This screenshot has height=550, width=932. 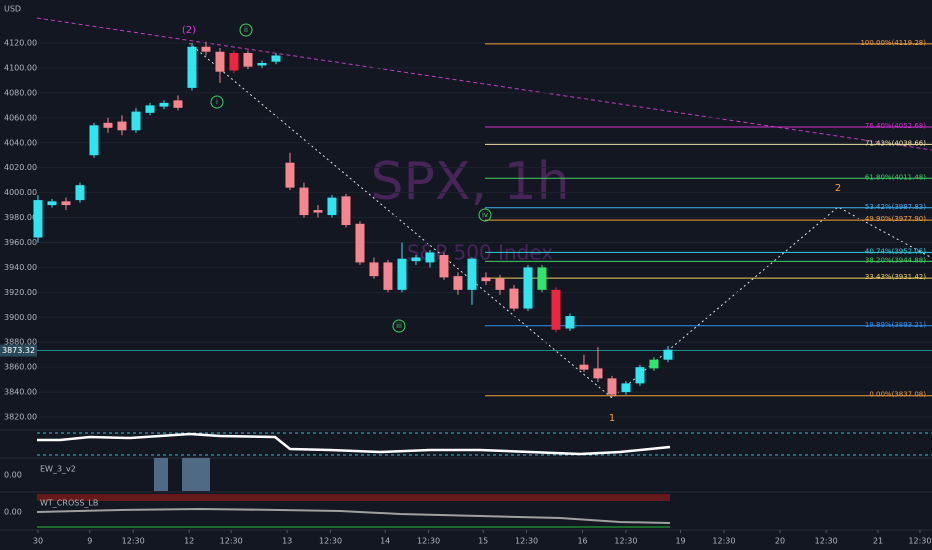 I want to click on y-tick-label: 3840.00, so click(x=20, y=392).